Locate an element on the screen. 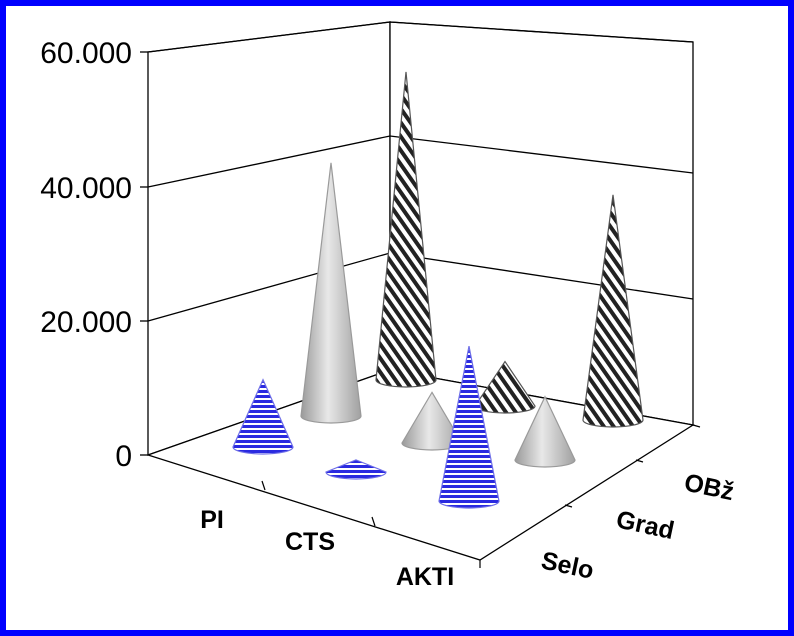 This screenshot has height=636, width=794. depth-tick-label-selo: Selo is located at coordinates (567, 565).